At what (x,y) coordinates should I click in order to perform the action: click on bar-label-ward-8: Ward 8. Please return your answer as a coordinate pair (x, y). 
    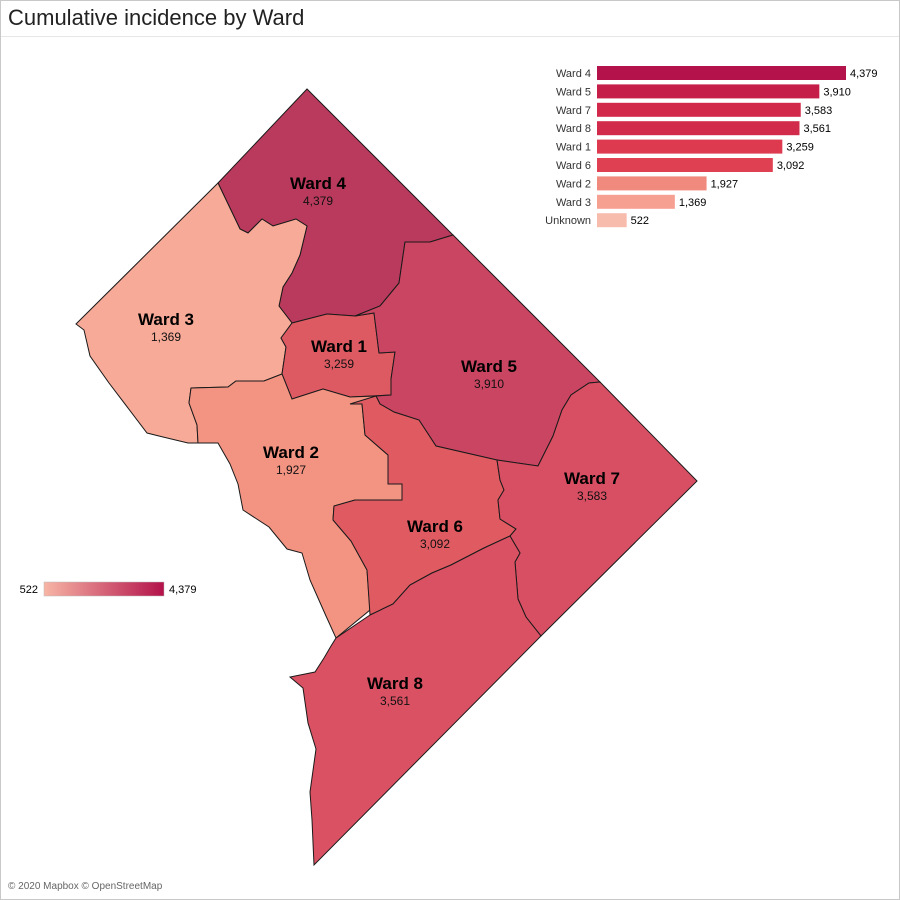
    Looking at the image, I should click on (573, 129).